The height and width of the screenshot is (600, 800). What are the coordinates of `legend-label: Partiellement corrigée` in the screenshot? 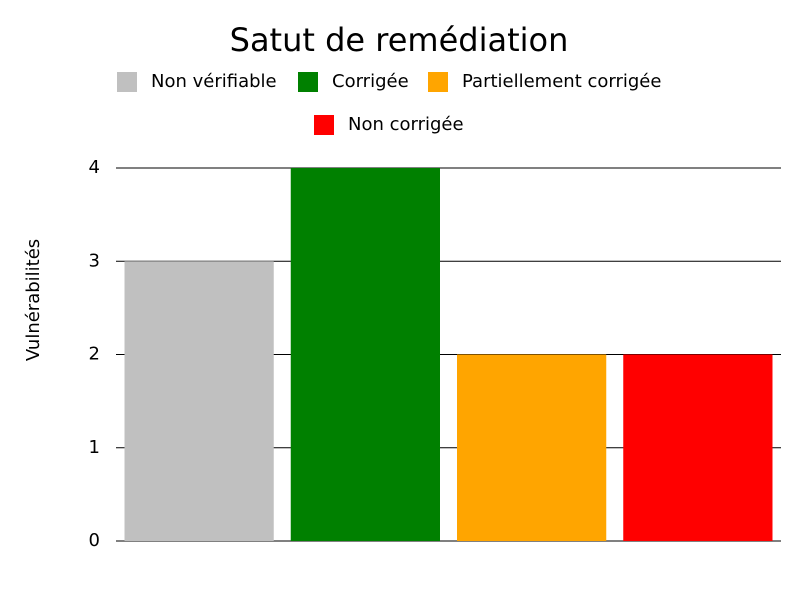 It's located at (561, 81).